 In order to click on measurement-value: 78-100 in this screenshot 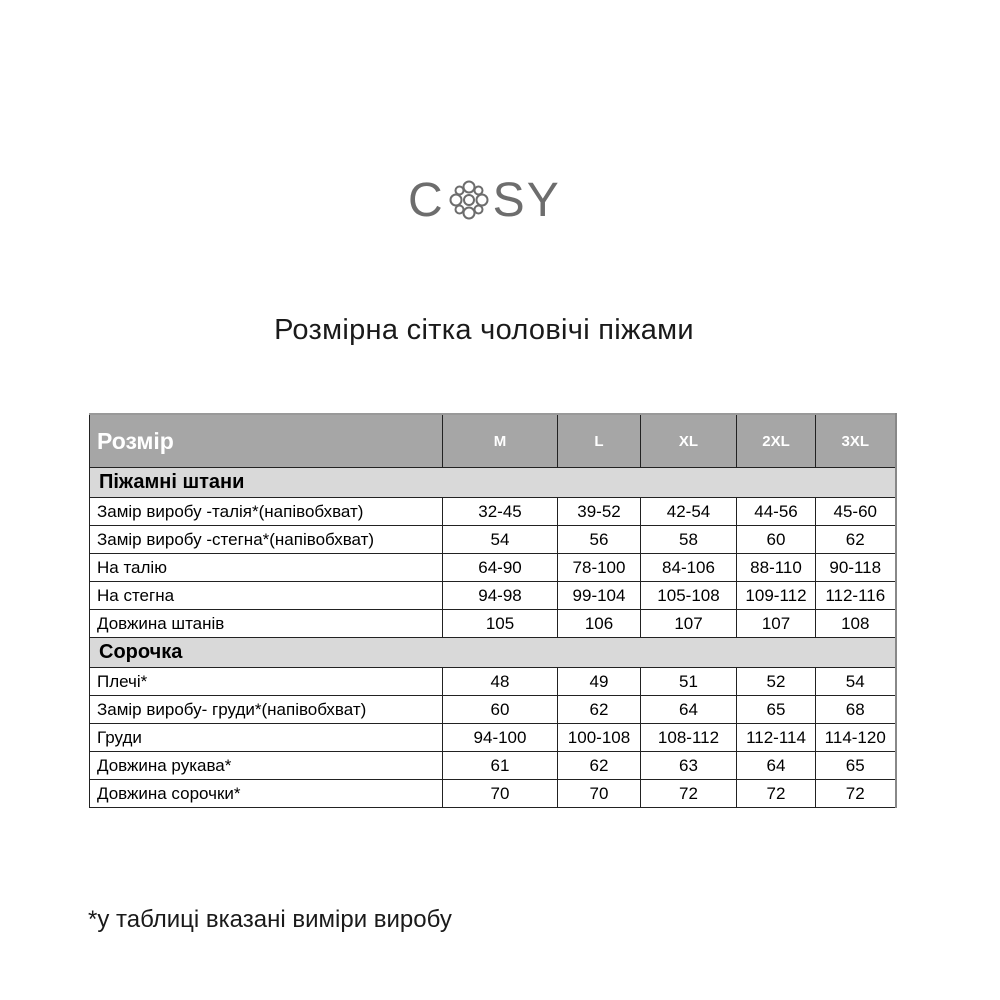, I will do `click(599, 567)`.